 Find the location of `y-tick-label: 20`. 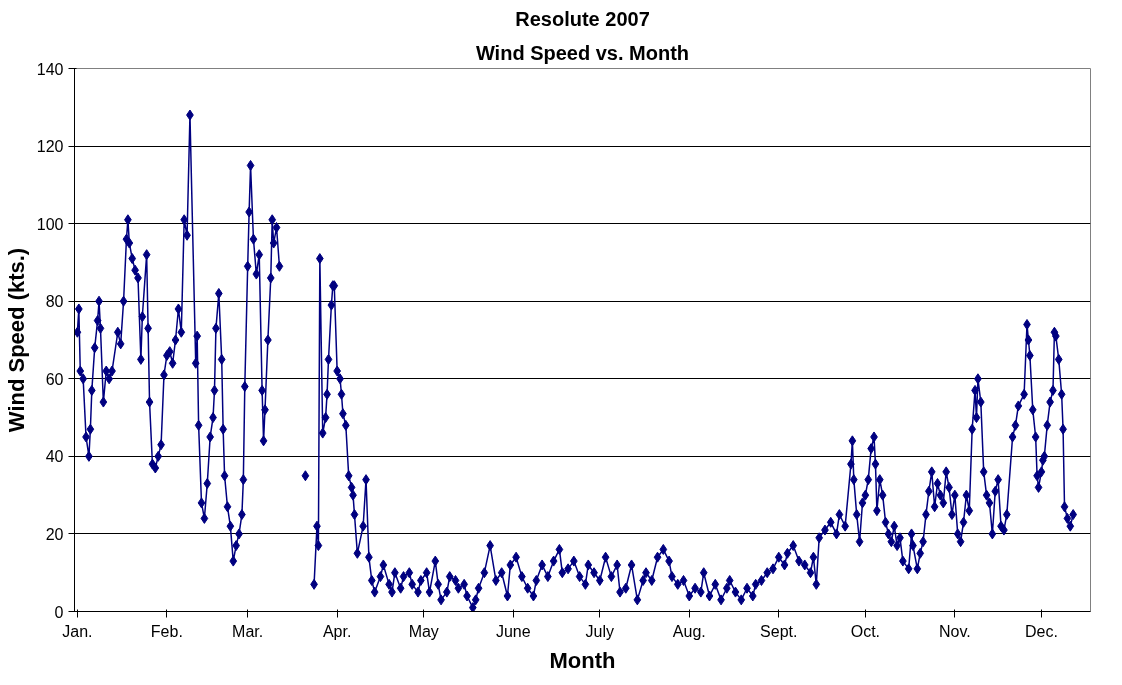

y-tick-label: 20 is located at coordinates (54, 534).